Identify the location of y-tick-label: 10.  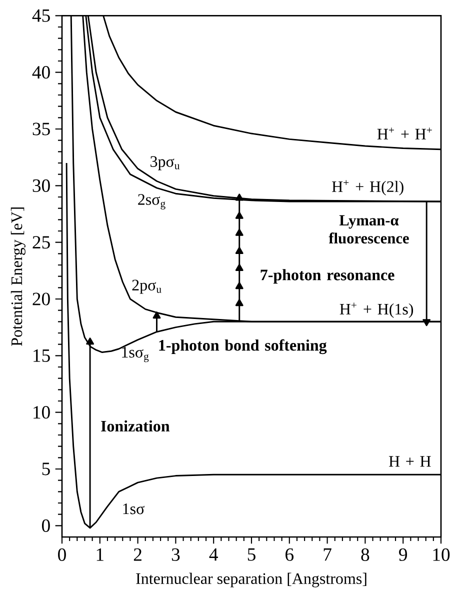
(42, 412).